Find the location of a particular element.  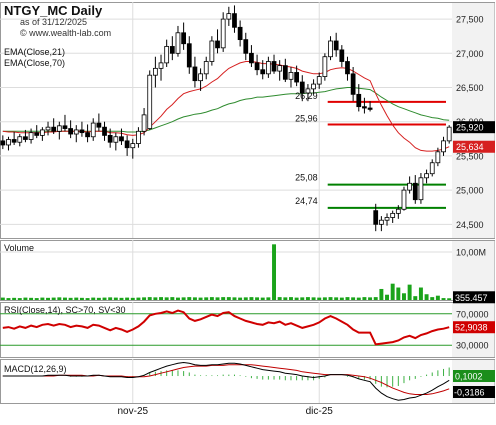

price-y-tick: 27,500 is located at coordinates (470, 20).